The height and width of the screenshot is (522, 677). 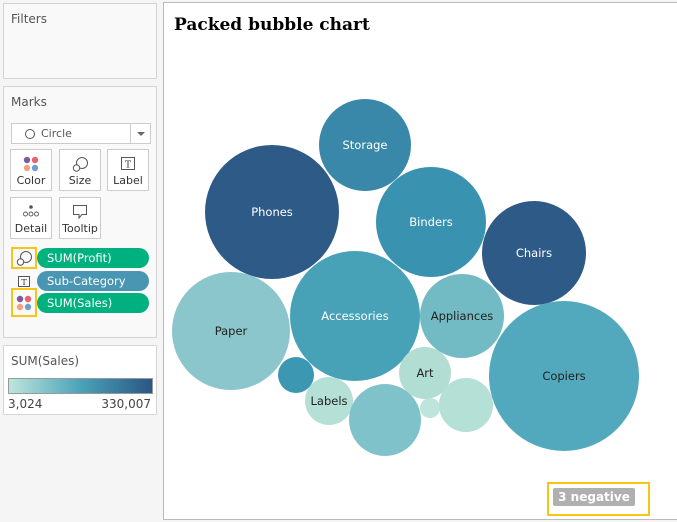 I want to click on size-encoding-icon, so click(x=24, y=258).